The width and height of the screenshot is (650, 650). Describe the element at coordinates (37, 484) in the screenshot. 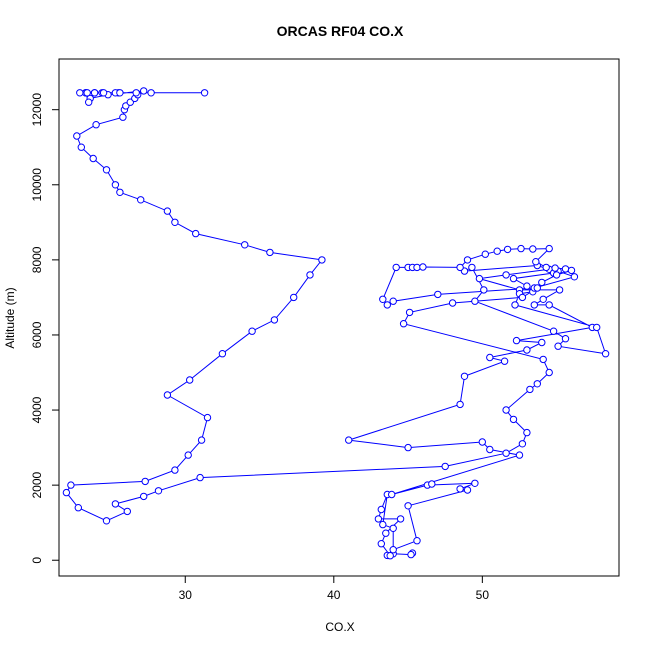

I see `y-tick-label: 2000` at that location.